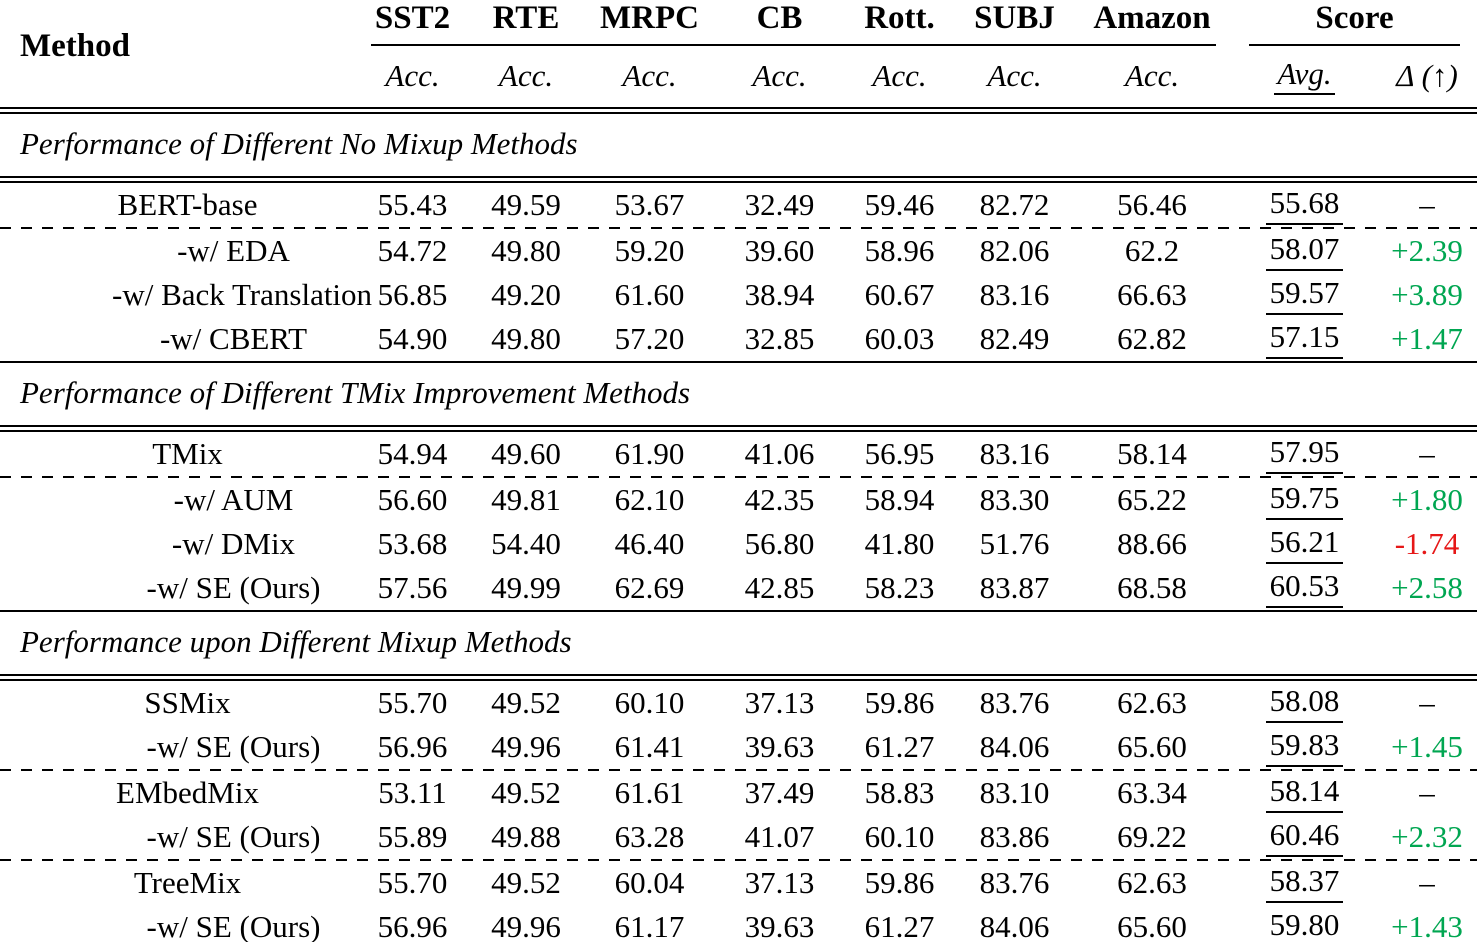 Image resolution: width=1477 pixels, height=942 pixels. Describe the element at coordinates (187, 204) in the screenshot. I see `method-cell: BERT-base` at that location.